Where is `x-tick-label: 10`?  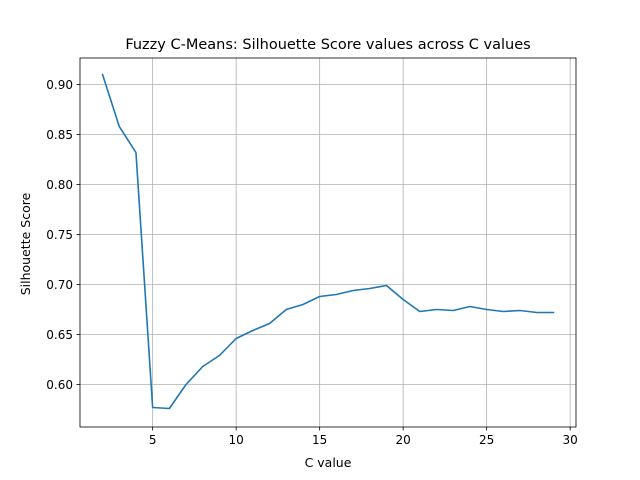 x-tick-label: 10 is located at coordinates (236, 440).